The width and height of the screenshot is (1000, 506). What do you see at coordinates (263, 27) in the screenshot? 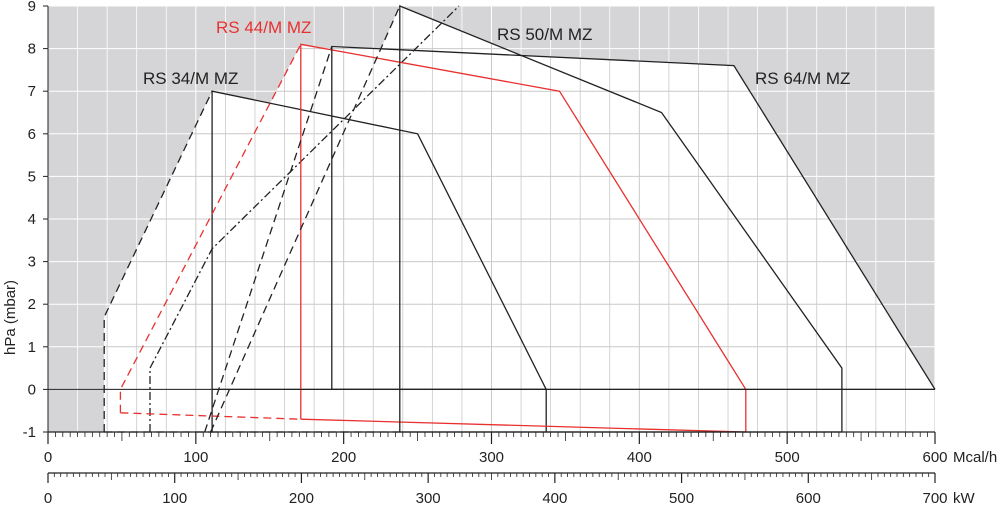
I see `series-label-rs44: RS 44/M MZ` at bounding box center [263, 27].